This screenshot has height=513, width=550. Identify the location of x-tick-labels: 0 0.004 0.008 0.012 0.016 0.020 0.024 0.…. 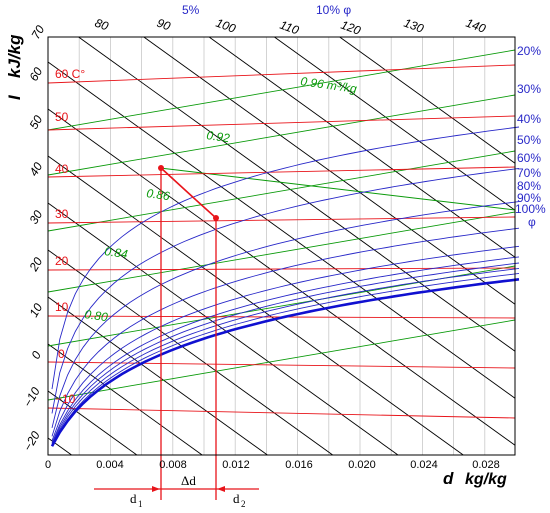
(272, 465).